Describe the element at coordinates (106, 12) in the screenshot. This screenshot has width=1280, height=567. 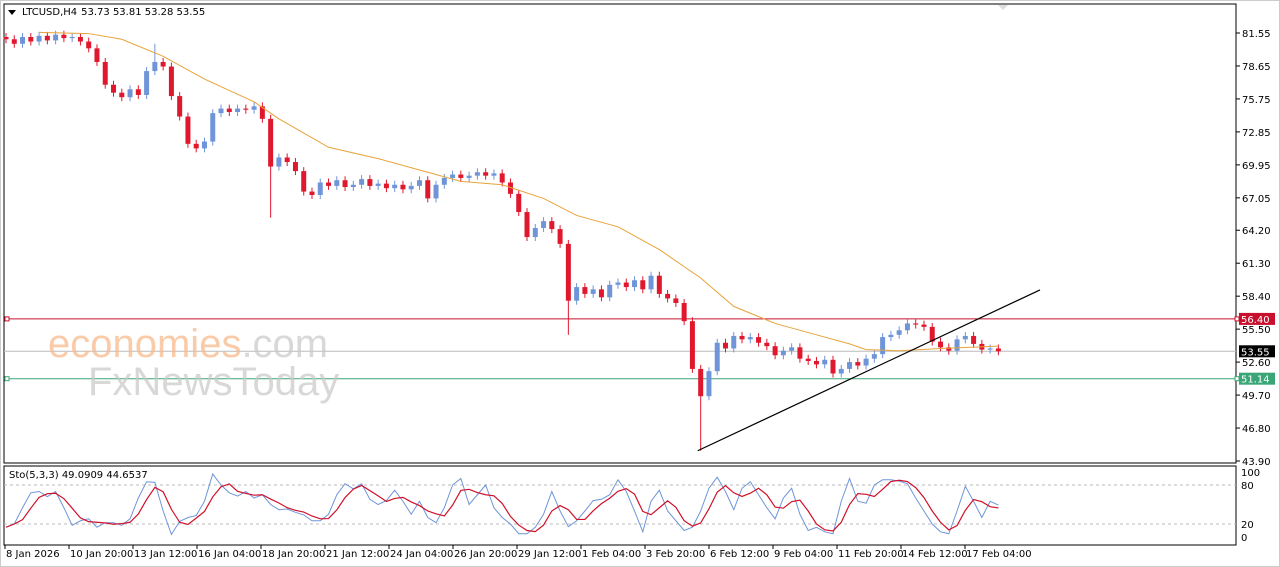
I see `chart-header: LTCUSD,H4 53.73 53.81 53.28 53.55` at that location.